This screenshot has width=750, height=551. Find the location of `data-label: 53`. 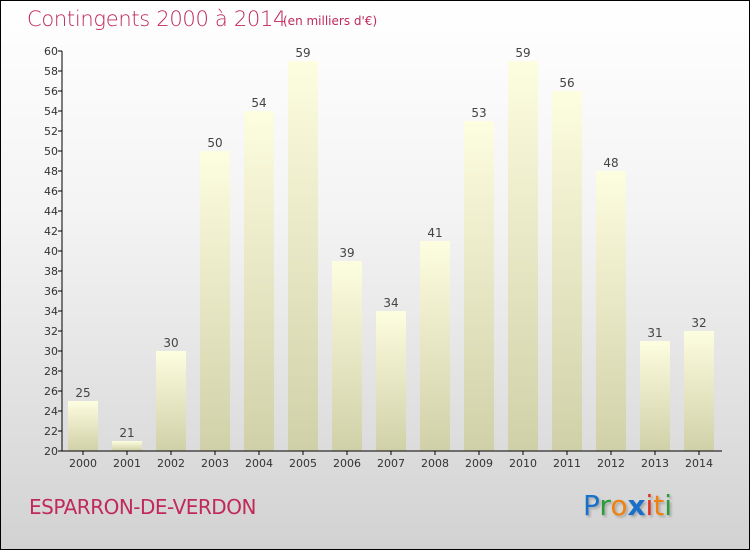

data-label: 53 is located at coordinates (478, 113).